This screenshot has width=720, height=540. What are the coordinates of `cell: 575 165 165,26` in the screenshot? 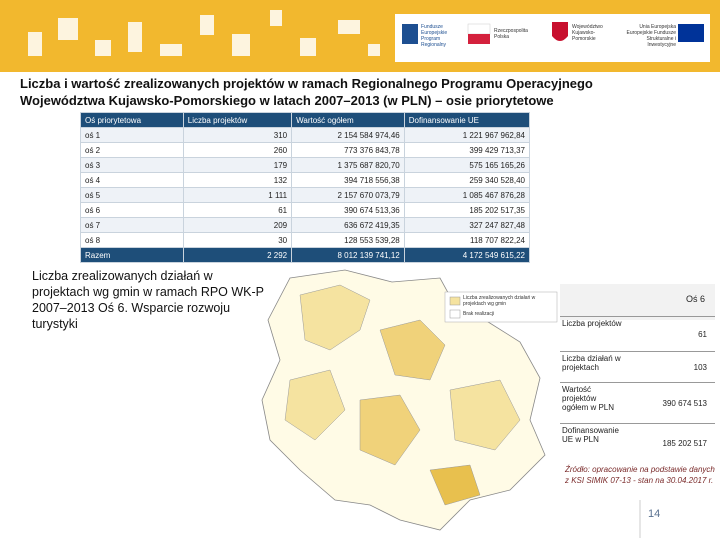 It's located at (467, 165).